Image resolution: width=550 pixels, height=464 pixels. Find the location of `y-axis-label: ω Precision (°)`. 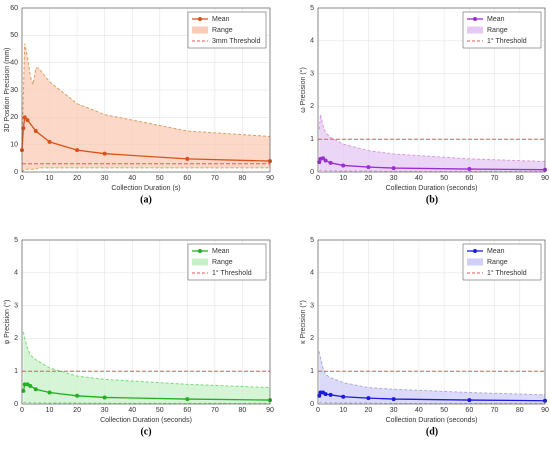

y-axis-label: ω Precision (°) is located at coordinates (303, 90).